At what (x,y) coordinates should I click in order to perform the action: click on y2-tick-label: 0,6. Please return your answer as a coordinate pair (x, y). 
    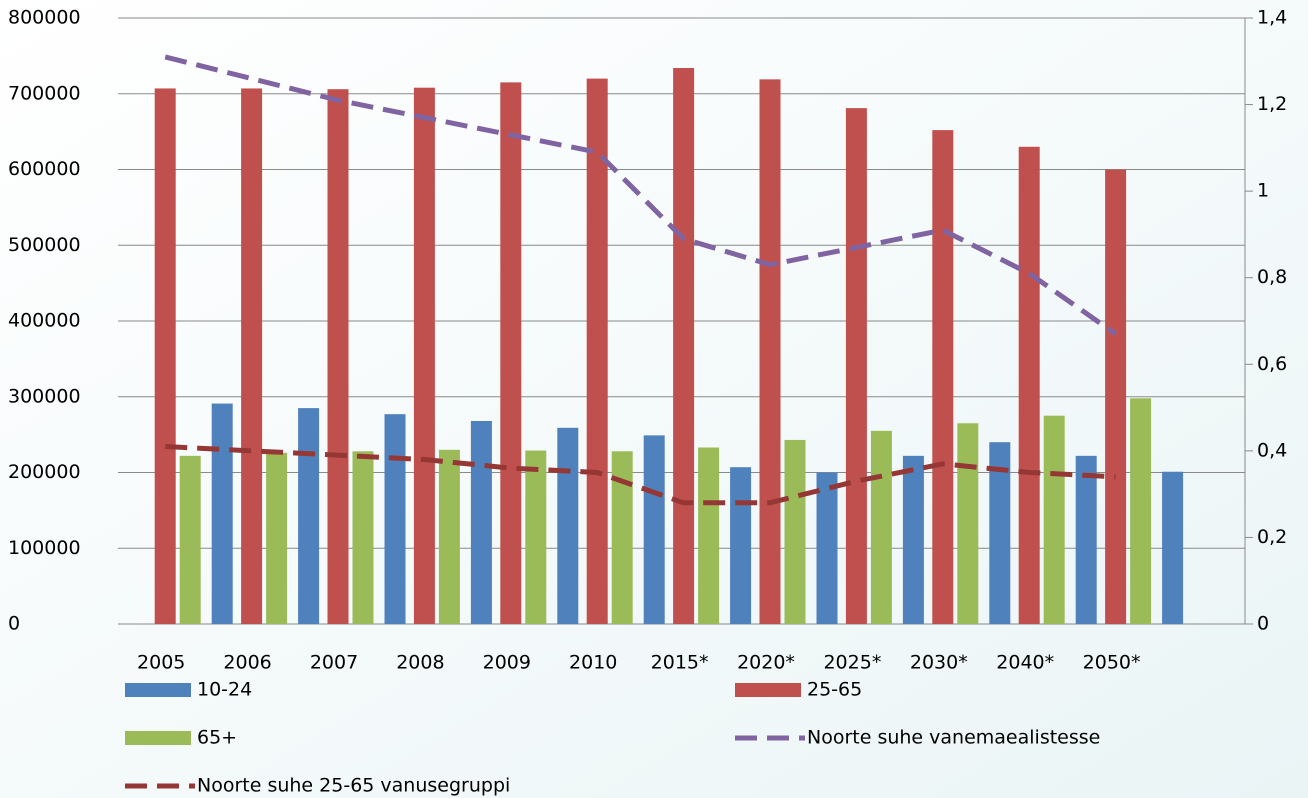
    Looking at the image, I should click on (1272, 364).